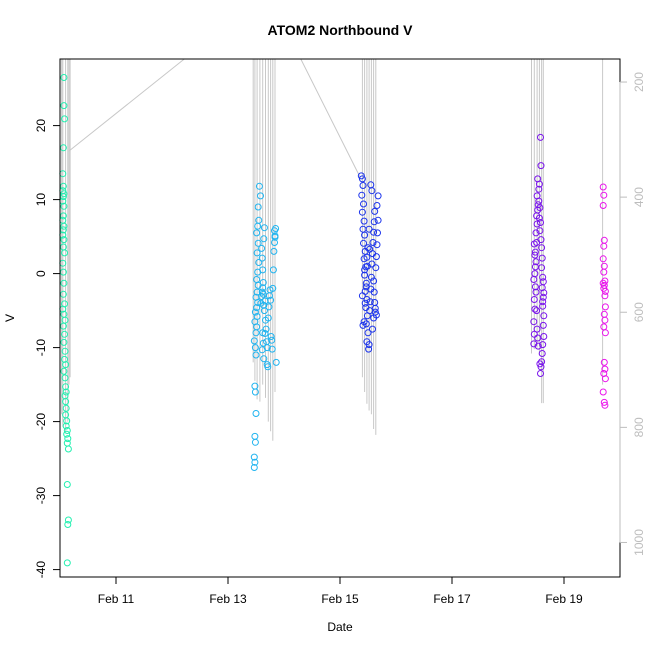 The height and width of the screenshot is (650, 650). What do you see at coordinates (47, 348) in the screenshot?
I see `y-axis: -40 -30 -20 -10 0 10 20` at bounding box center [47, 348].